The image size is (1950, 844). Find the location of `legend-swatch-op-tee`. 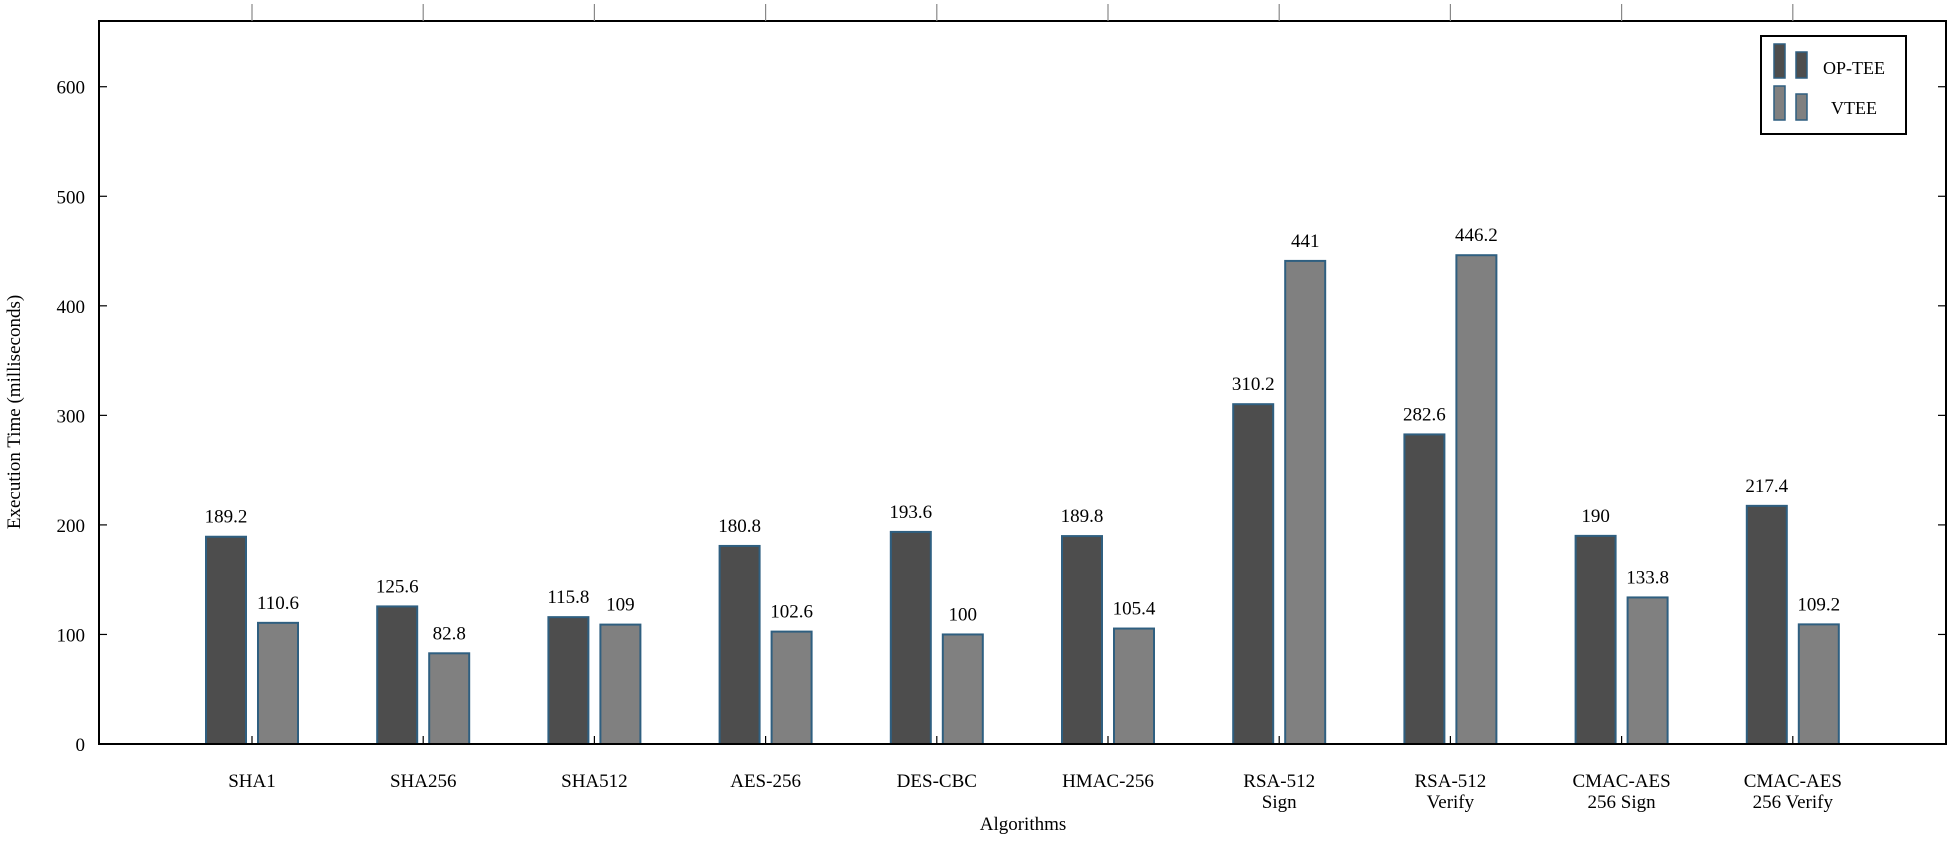

legend-swatch-op-tee is located at coordinates (1779, 61).